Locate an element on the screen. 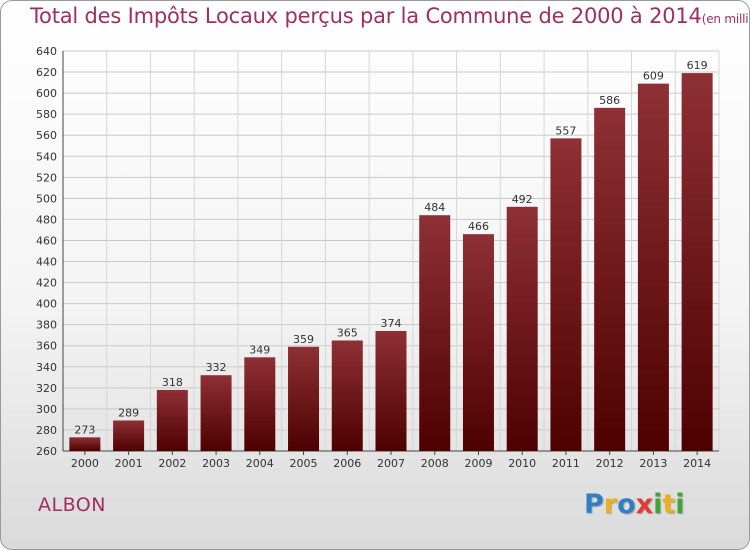 The height and width of the screenshot is (550, 750). x-tick-label: 2013 is located at coordinates (653, 463).